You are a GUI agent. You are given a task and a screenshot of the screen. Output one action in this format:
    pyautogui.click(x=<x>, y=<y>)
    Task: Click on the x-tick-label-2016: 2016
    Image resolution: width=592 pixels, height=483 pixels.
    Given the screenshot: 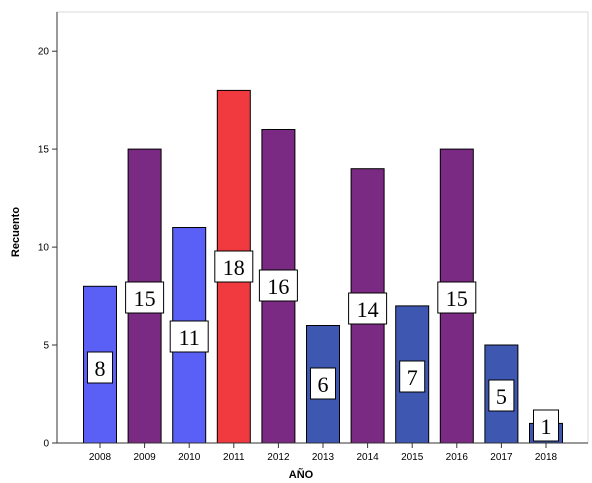 What is the action you would take?
    pyautogui.click(x=457, y=457)
    